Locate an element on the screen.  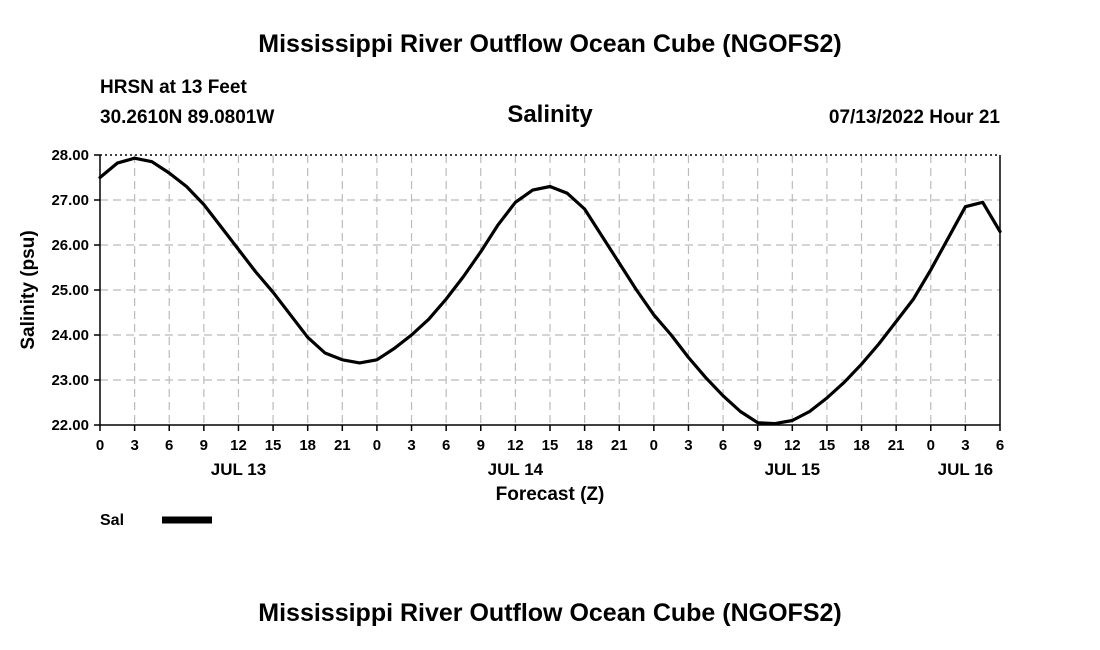
y-tick-label: 22.00 is located at coordinates (70, 425).